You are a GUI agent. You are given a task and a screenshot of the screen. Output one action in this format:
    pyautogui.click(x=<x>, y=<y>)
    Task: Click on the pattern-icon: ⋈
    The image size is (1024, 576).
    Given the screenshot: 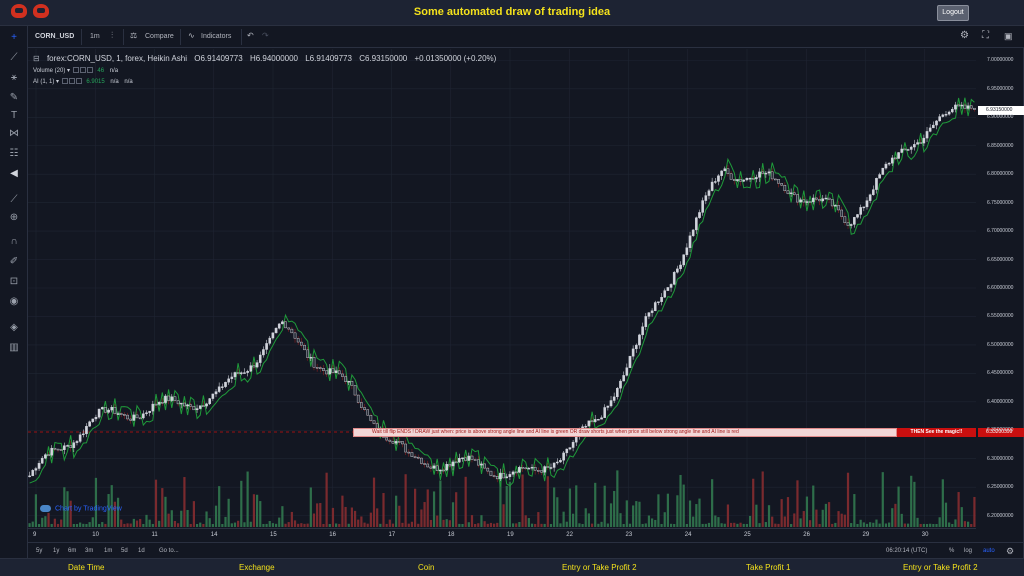 What is the action you would take?
    pyautogui.click(x=14, y=133)
    